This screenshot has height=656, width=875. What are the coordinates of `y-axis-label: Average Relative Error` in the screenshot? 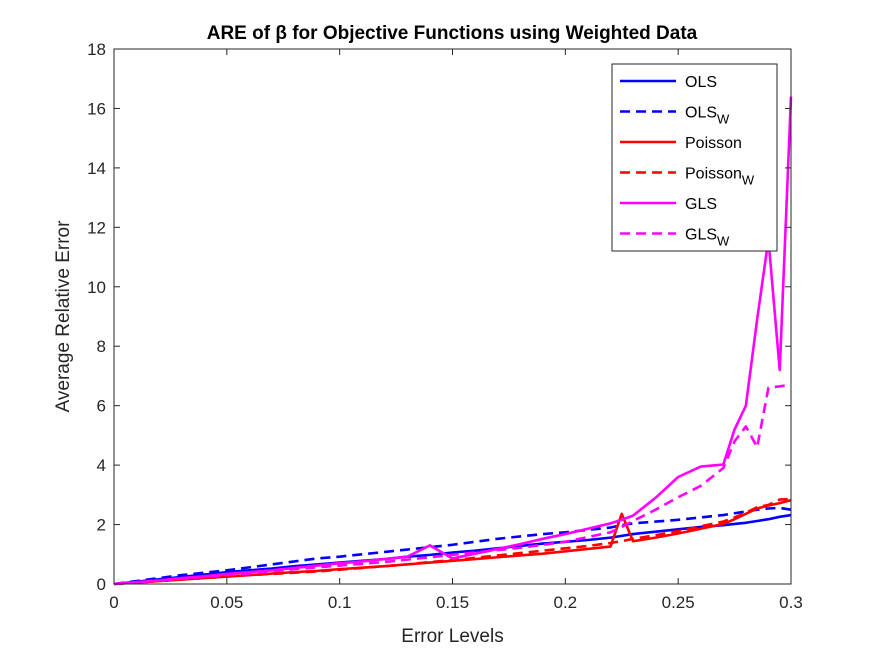 It's located at (63, 316).